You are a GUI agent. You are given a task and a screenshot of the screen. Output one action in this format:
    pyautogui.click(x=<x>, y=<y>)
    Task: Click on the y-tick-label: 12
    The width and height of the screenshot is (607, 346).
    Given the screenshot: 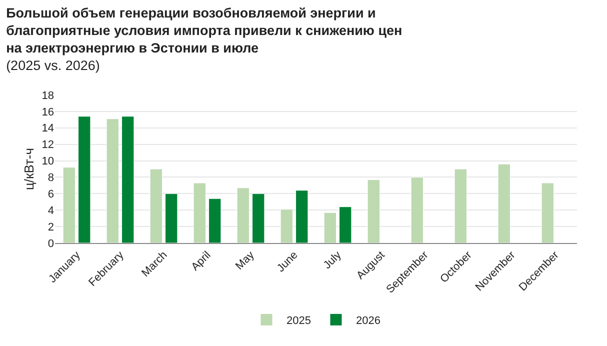 What is the action you would take?
    pyautogui.click(x=48, y=145)
    